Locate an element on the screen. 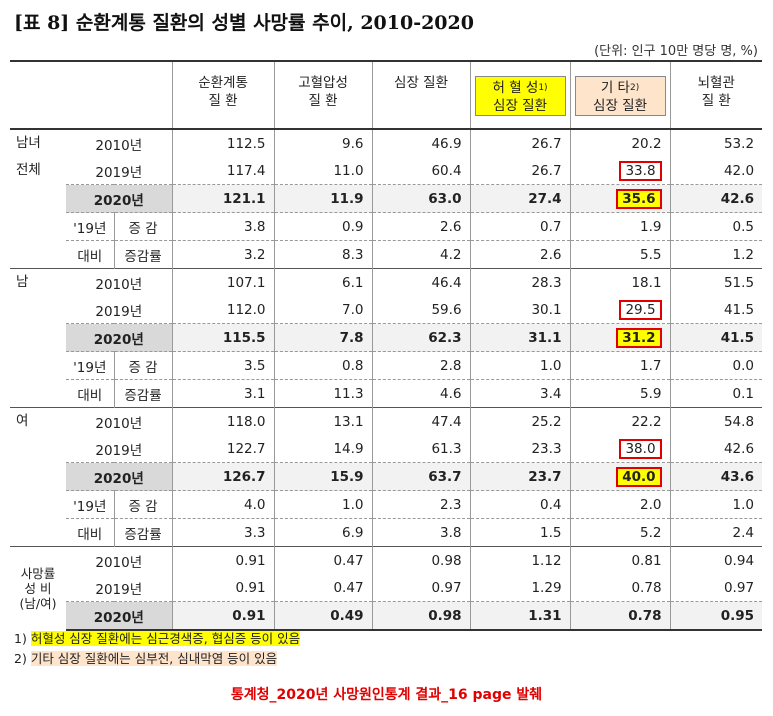 This screenshot has width=773, height=716. table-row: 대비 증감률 3.2 8.3 4.2 2.6 5.5 1.2 is located at coordinates (386, 254).